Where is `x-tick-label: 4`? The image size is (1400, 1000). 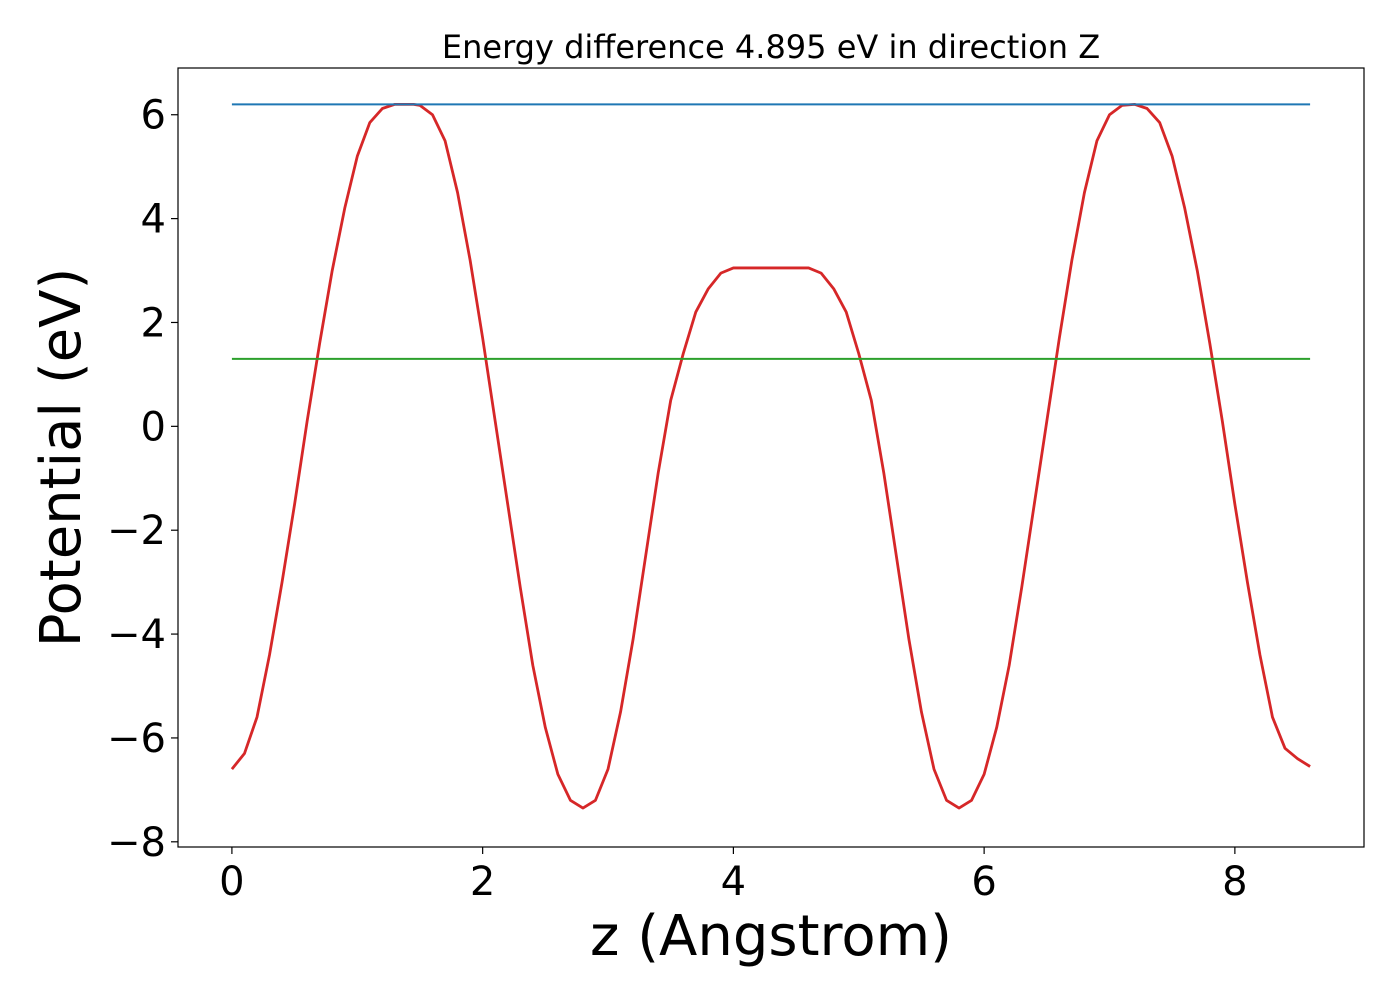 x-tick-label: 4 is located at coordinates (733, 882).